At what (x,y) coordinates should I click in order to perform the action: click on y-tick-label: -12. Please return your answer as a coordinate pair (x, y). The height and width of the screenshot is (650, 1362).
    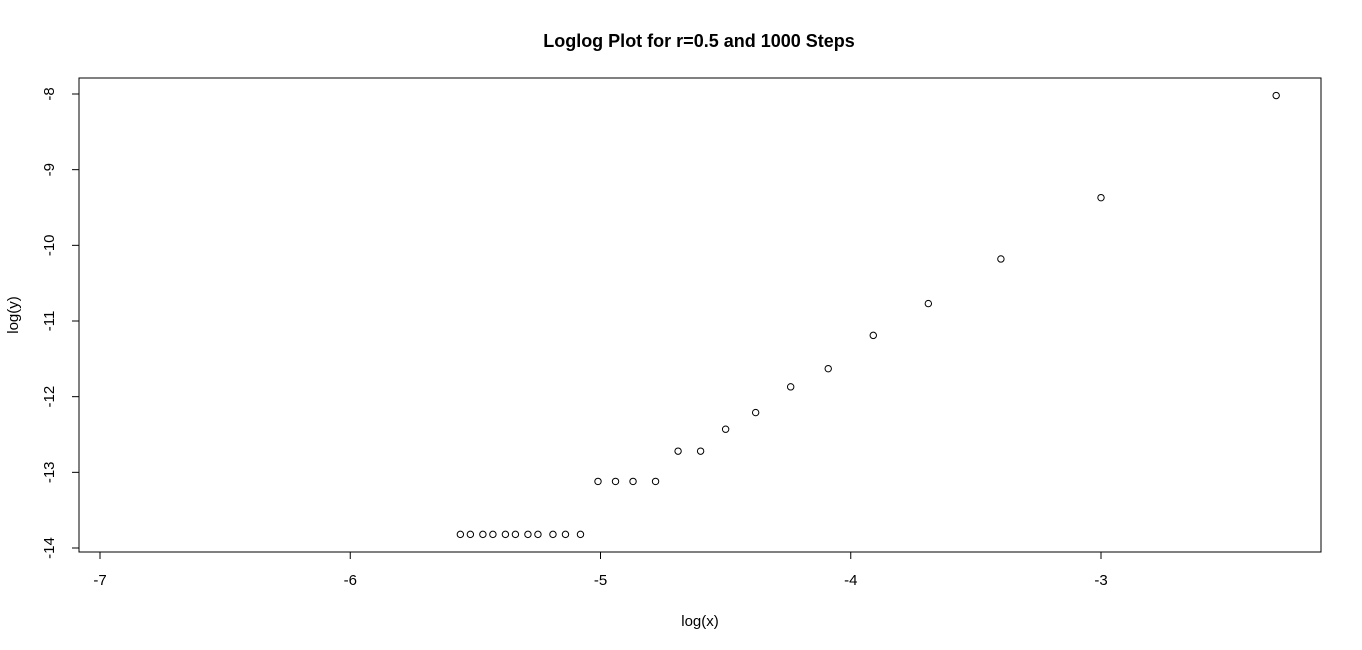
    Looking at the image, I should click on (49, 397).